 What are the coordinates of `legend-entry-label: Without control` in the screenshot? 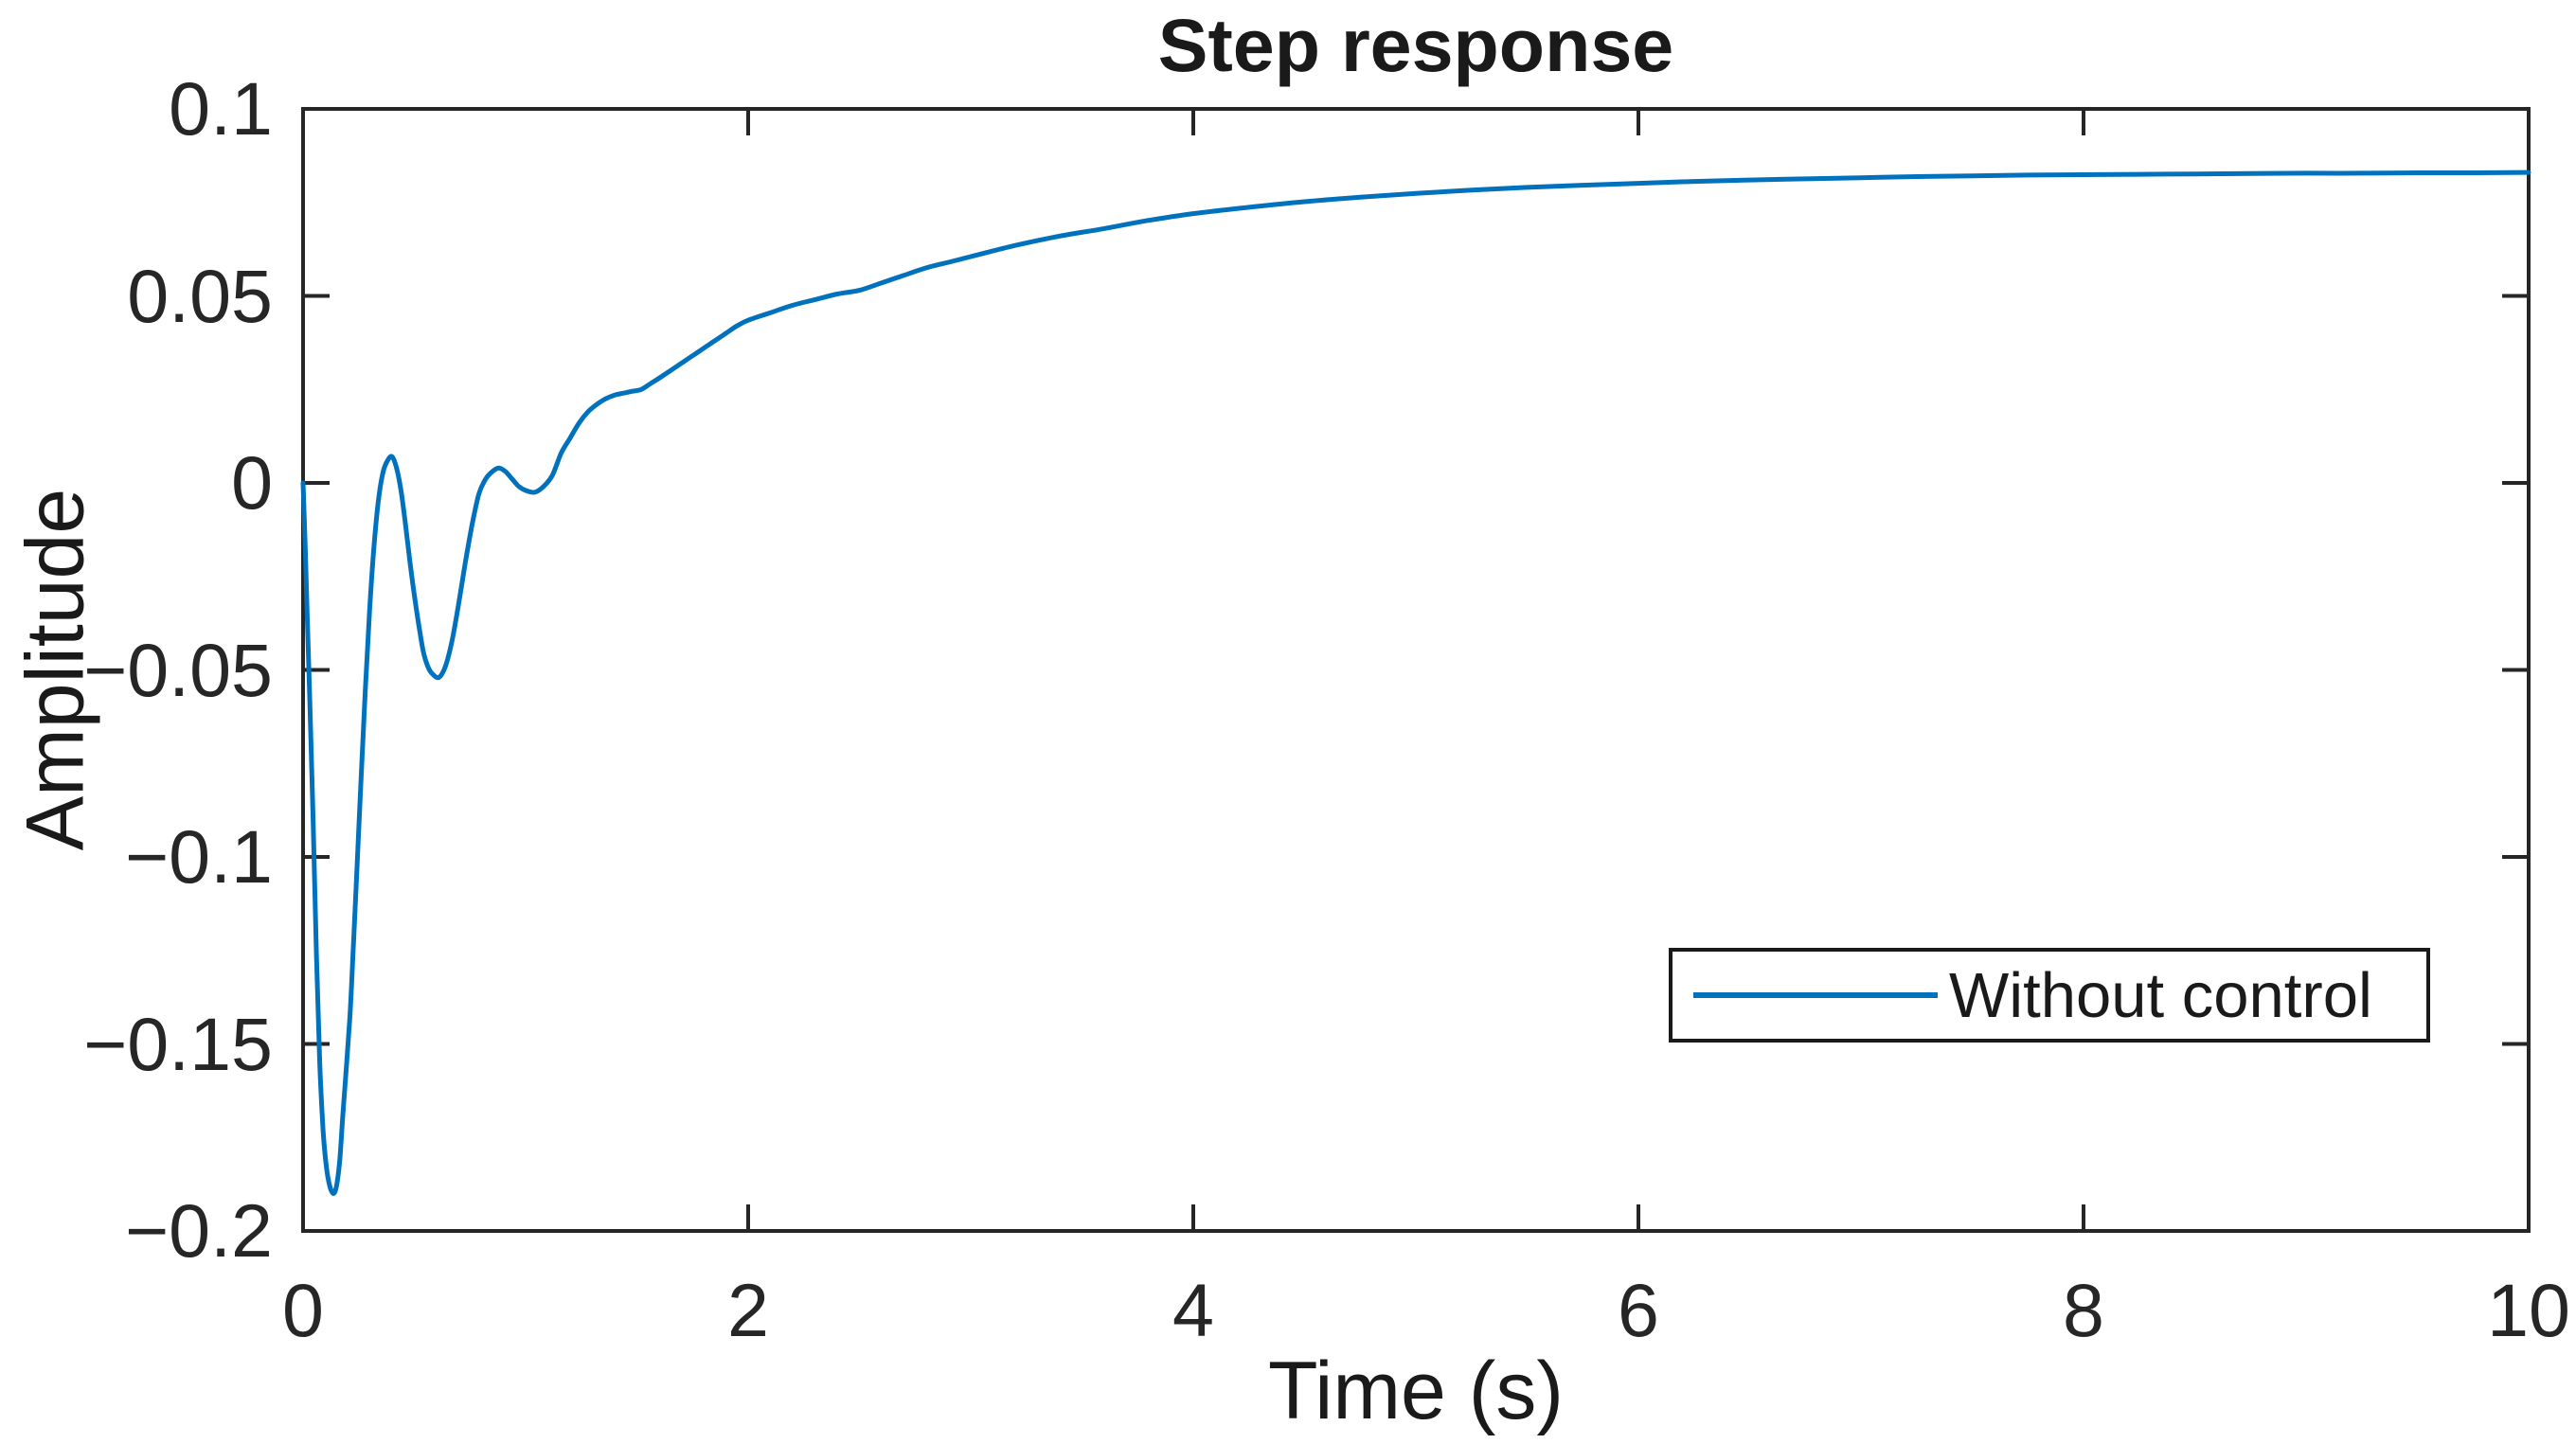 It's located at (2160, 995).